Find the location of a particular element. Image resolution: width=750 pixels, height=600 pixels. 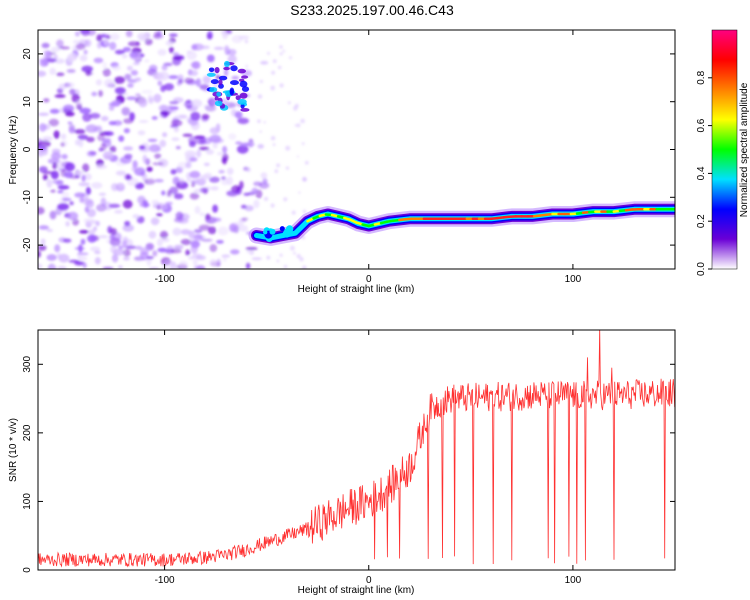

noise-blobs is located at coordinates (173, 149).